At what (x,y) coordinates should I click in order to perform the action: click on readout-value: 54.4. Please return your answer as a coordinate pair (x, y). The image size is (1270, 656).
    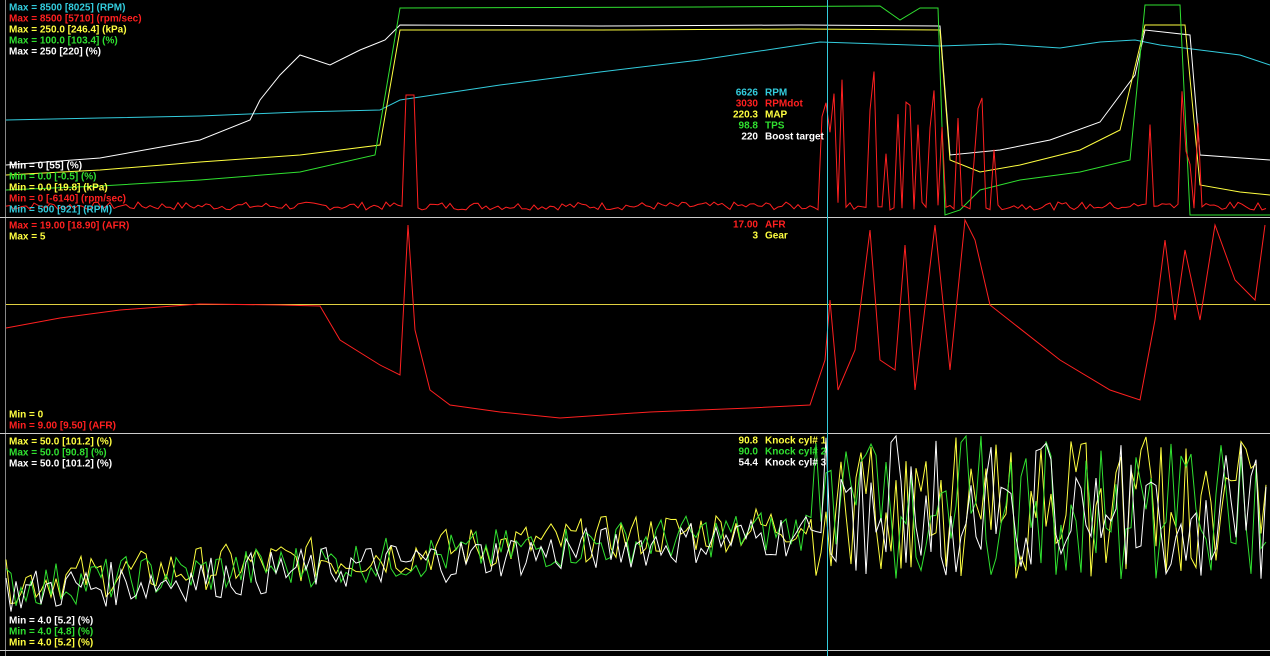
    Looking at the image, I should click on (749, 463).